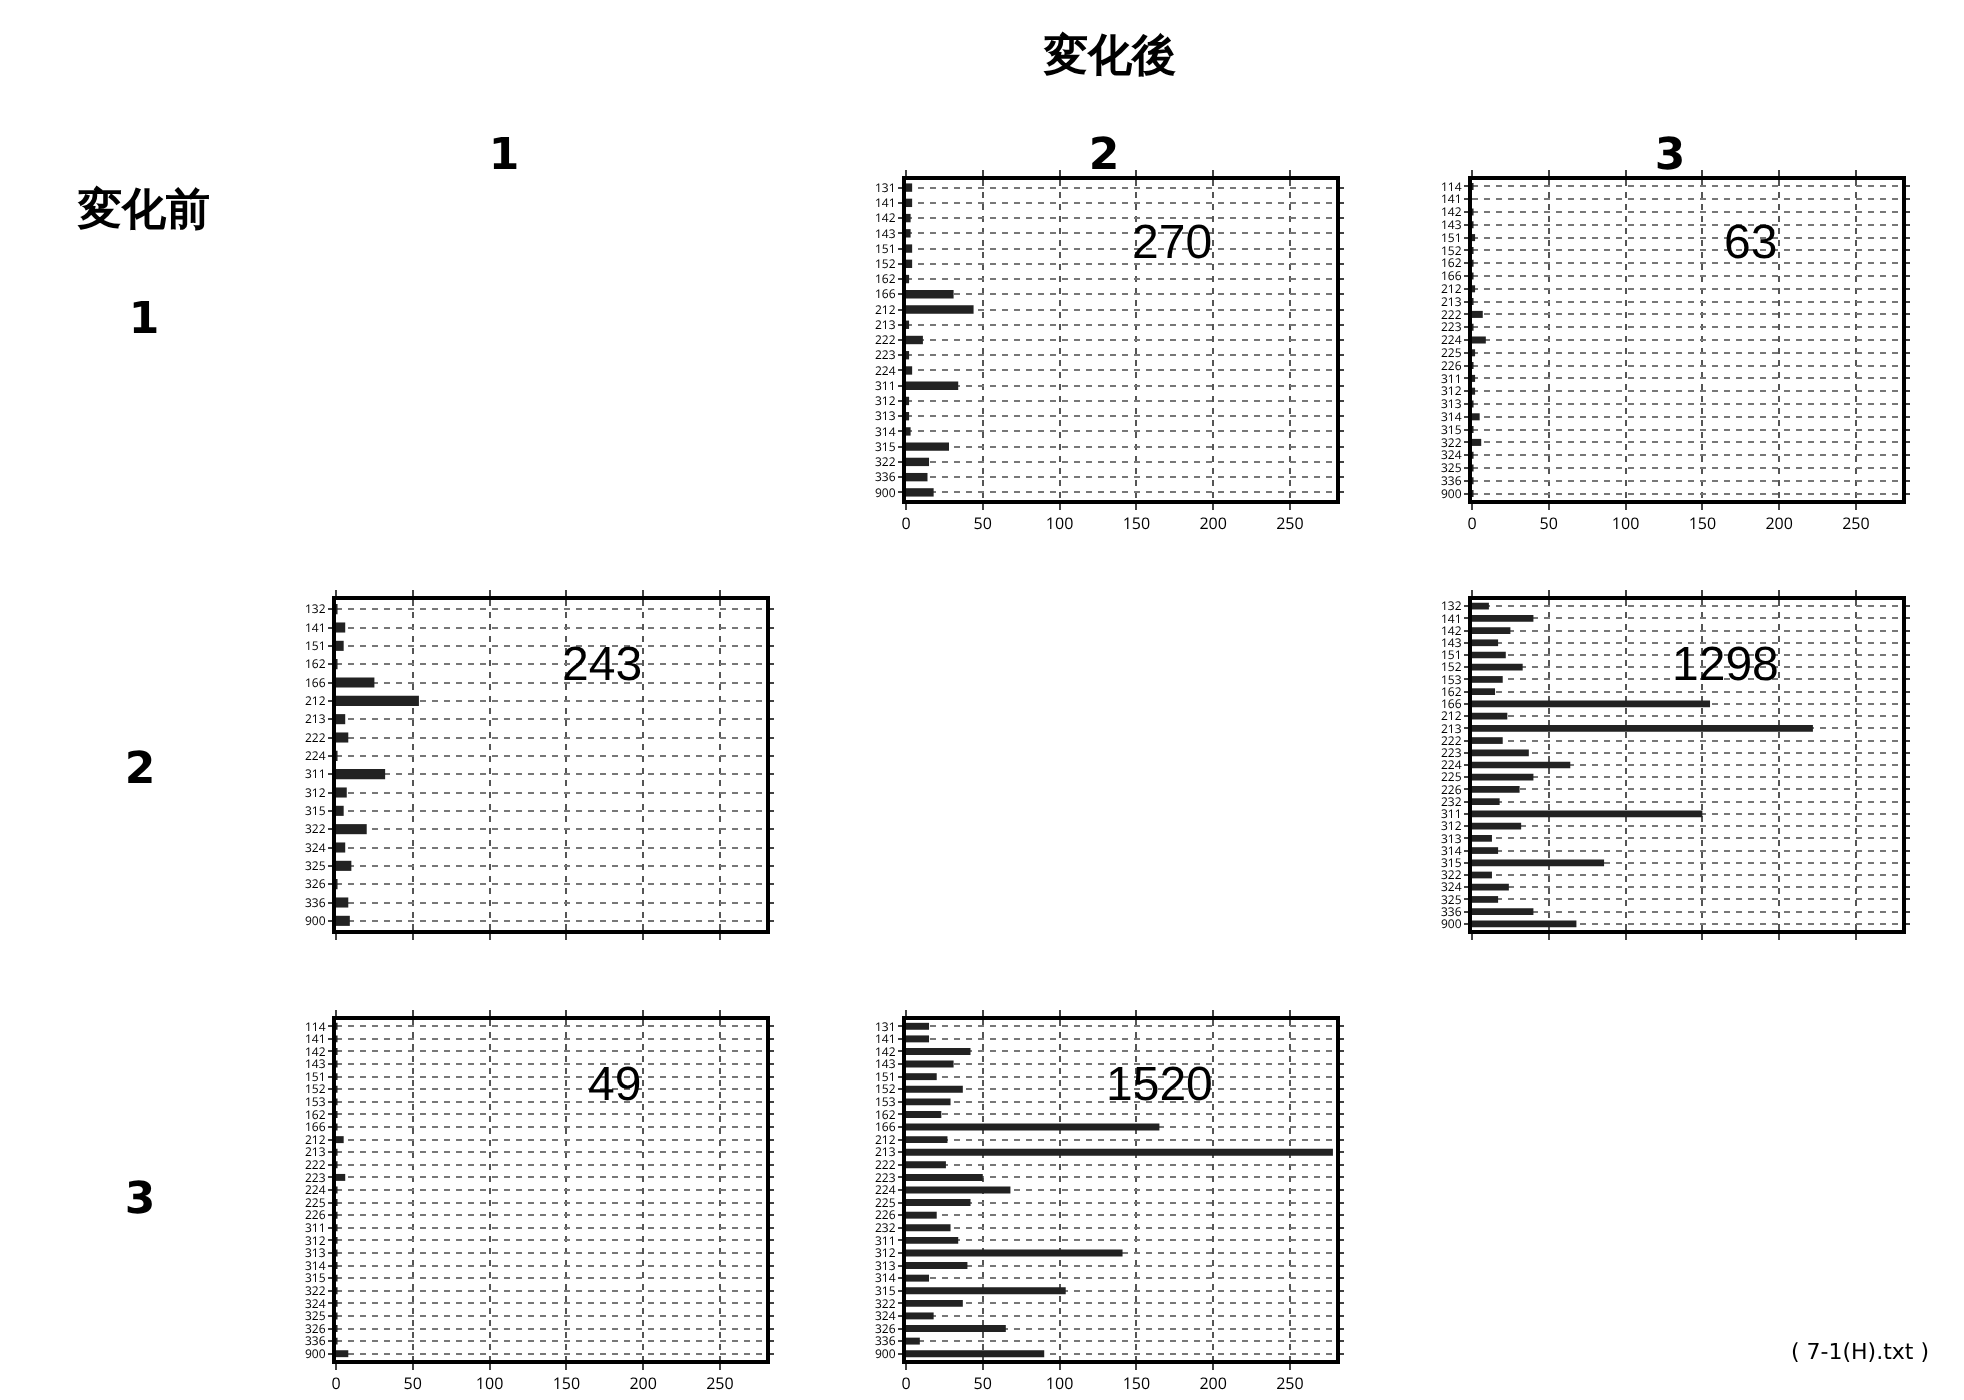 This screenshot has width=1964, height=1400. I want to click on text: 3, so click(140, 1200).